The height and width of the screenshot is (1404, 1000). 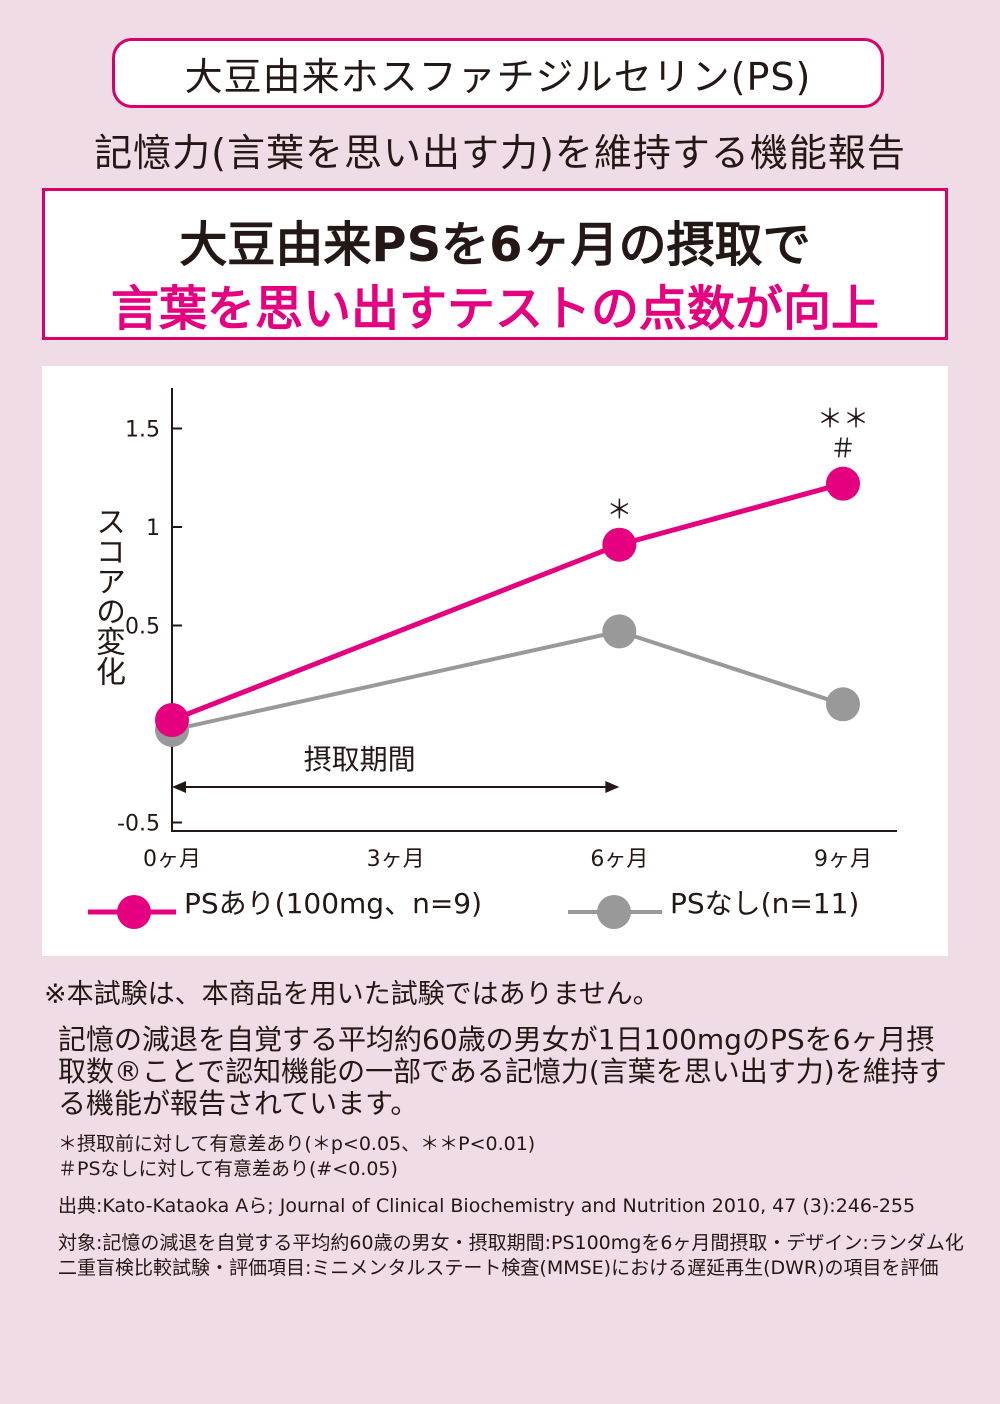 What do you see at coordinates (138, 824) in the screenshot?
I see `y-tick-label: -0.5` at bounding box center [138, 824].